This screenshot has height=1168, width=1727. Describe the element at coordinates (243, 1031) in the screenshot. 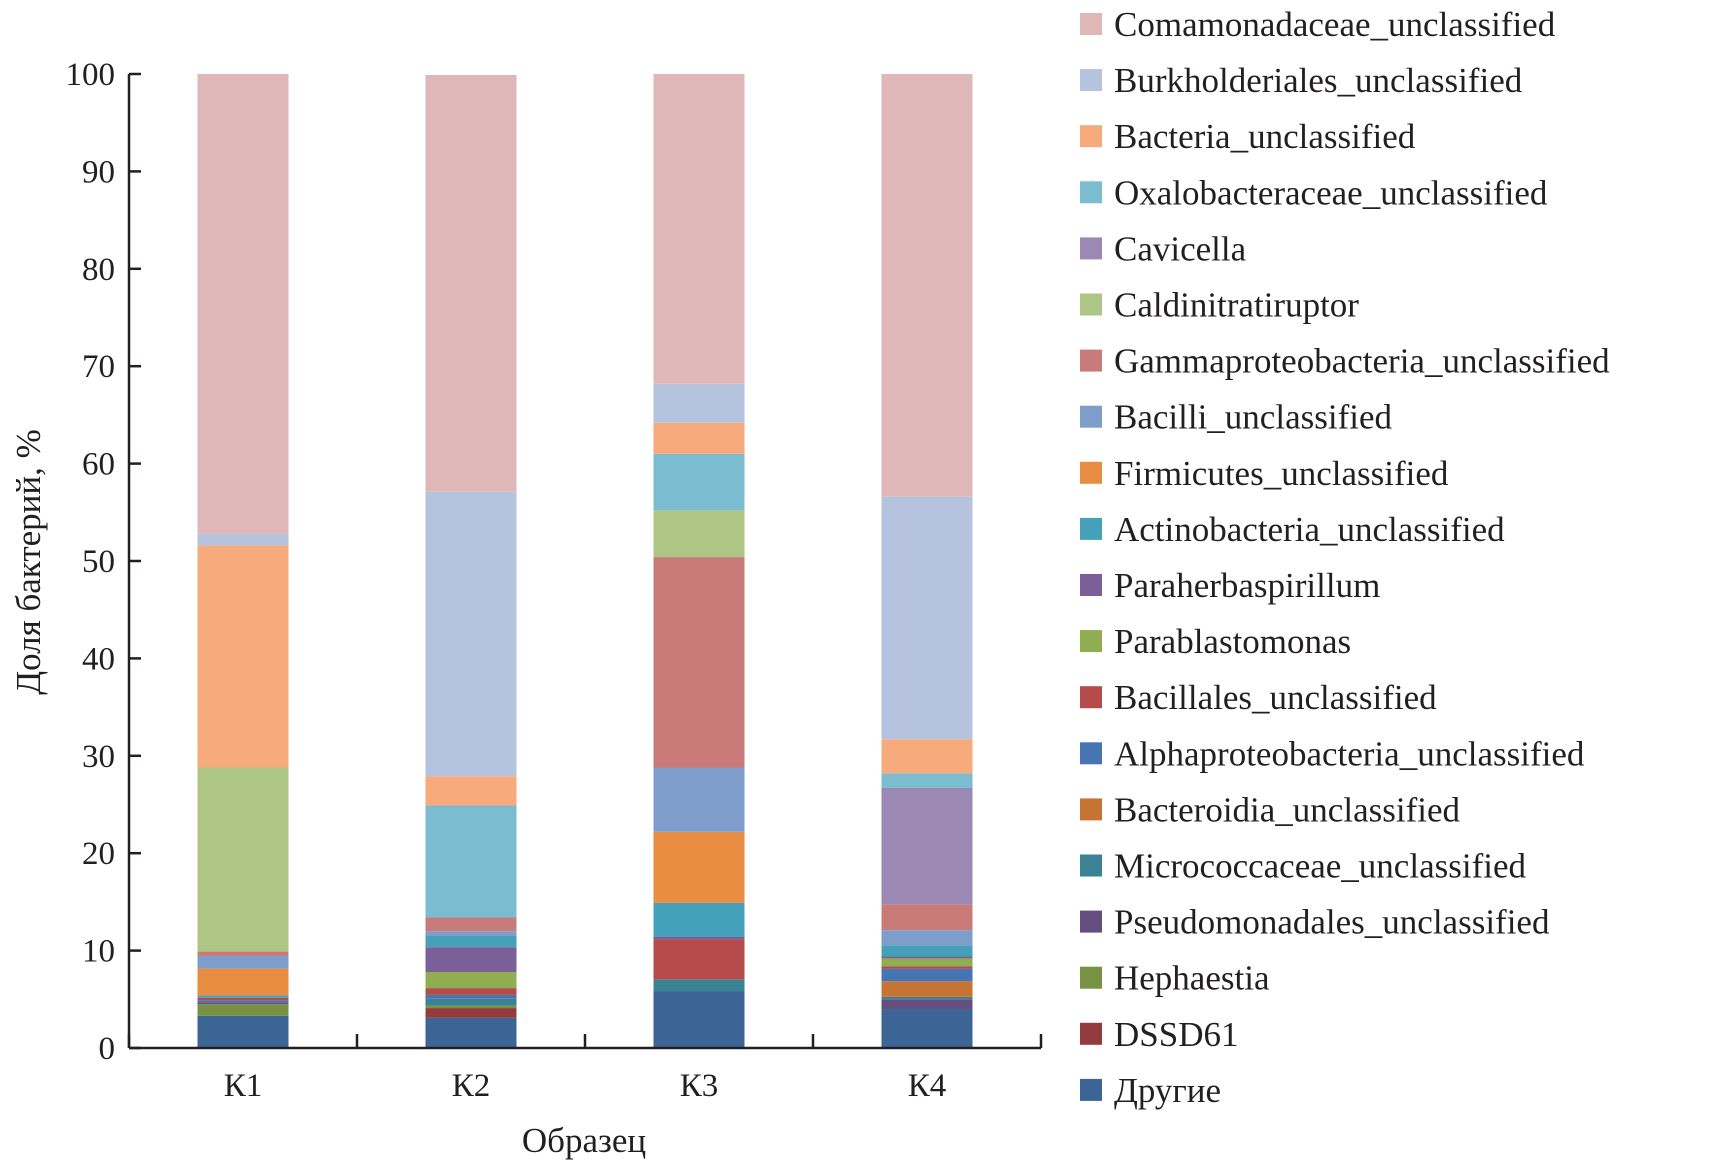

I see `bar-segment-К1-0` at that location.